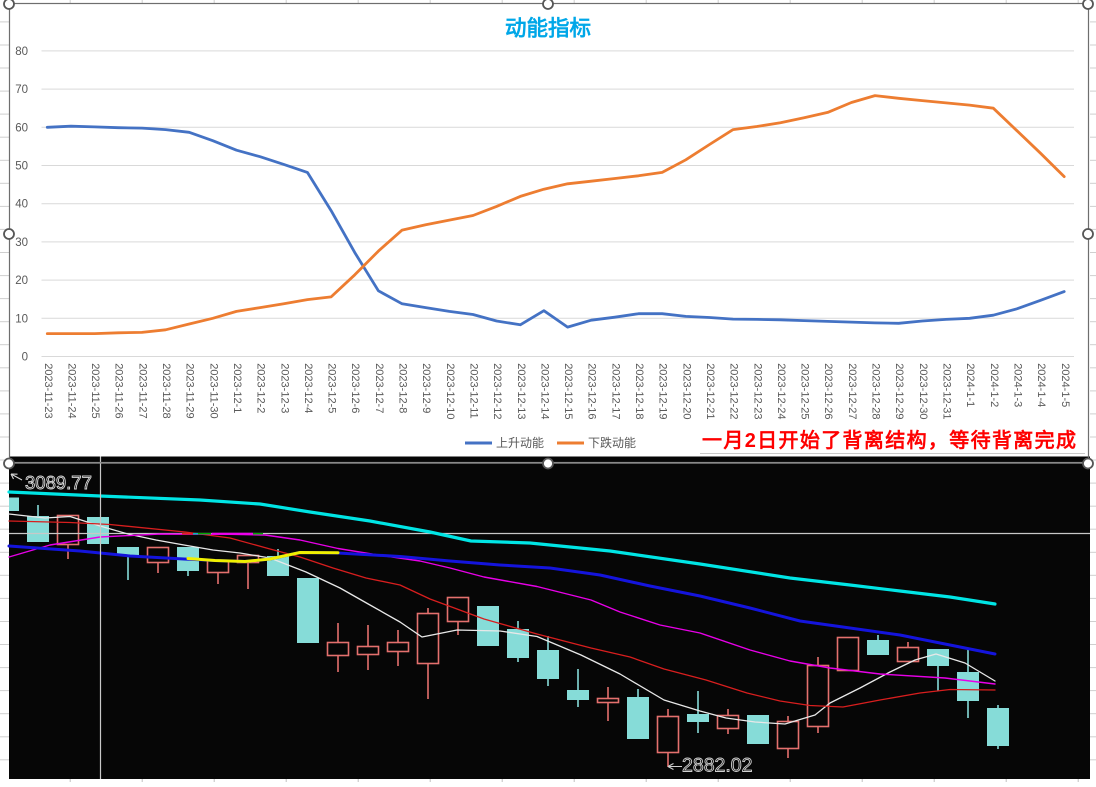  What do you see at coordinates (828, 391) in the screenshot?
I see `svg-text: 2023-12-26` at bounding box center [828, 391].